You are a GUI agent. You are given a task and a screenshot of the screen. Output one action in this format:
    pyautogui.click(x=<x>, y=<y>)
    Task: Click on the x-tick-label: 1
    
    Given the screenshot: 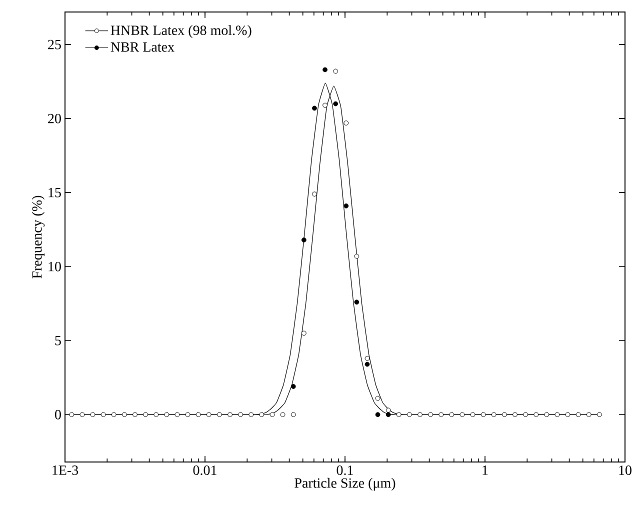 What is the action you would take?
    pyautogui.click(x=485, y=470)
    